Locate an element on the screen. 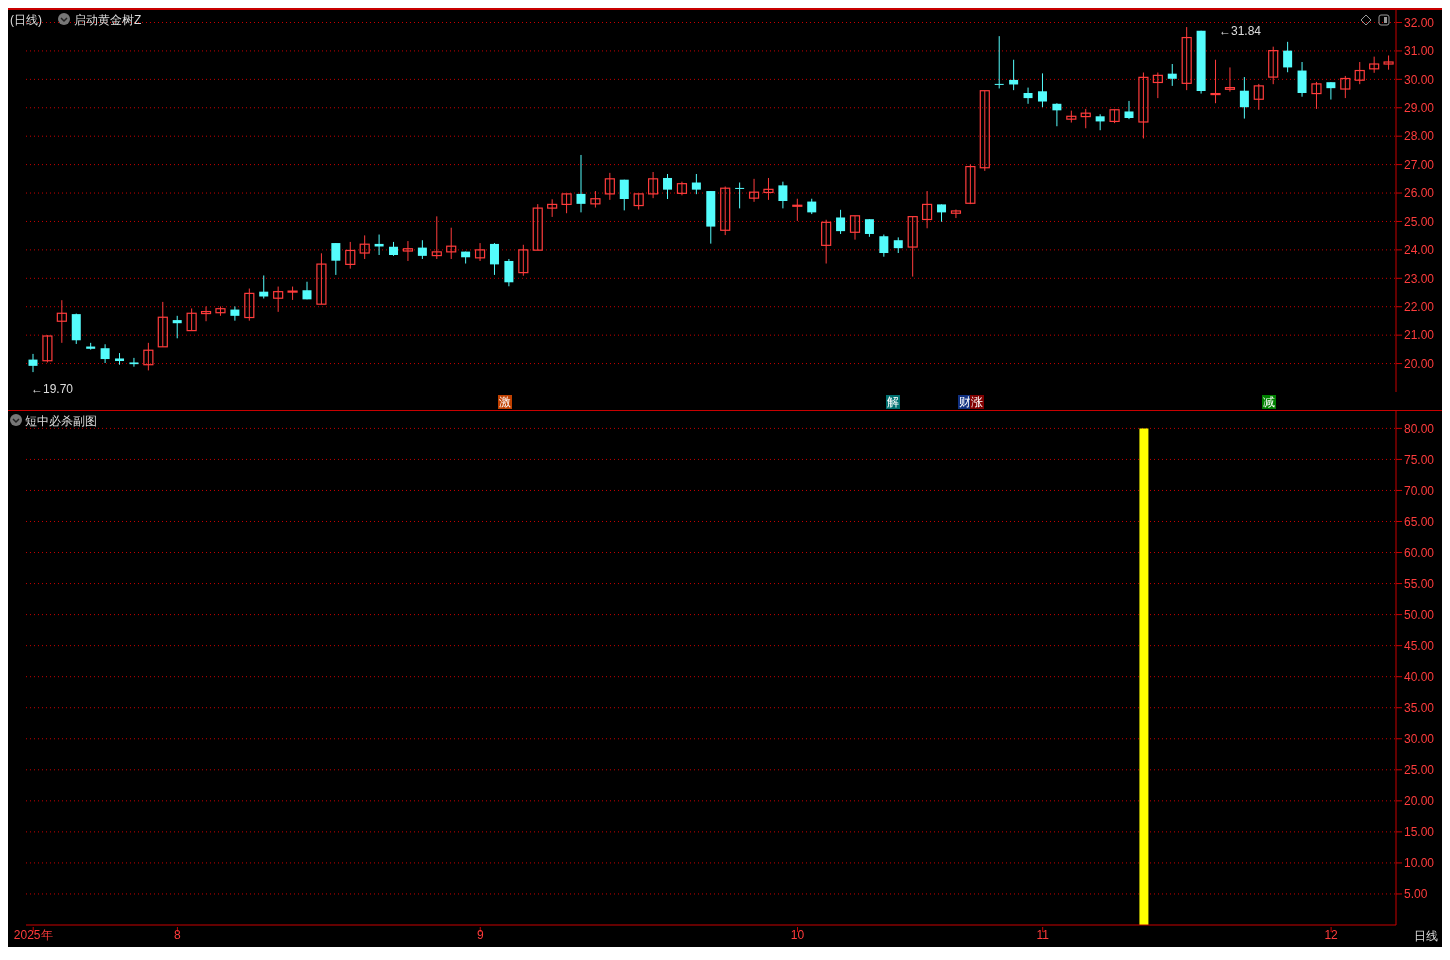 The height and width of the screenshot is (960, 1450). chart-subtitle: 启动黄金树Z is located at coordinates (108, 20).